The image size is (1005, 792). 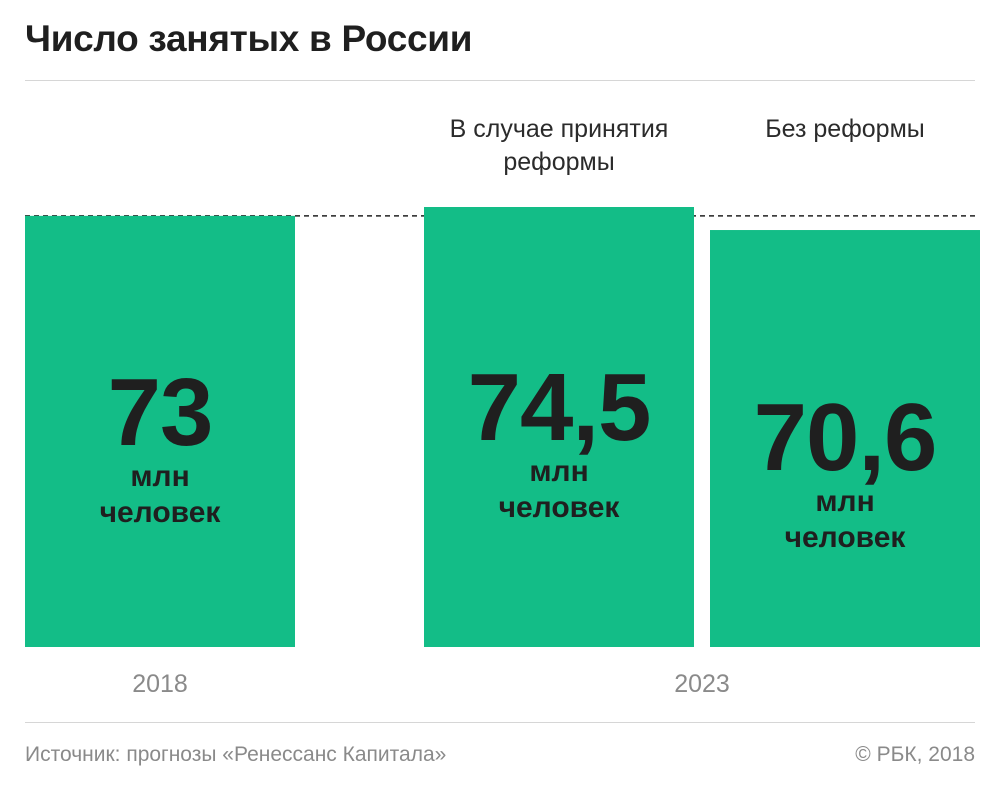 What do you see at coordinates (160, 512) in the screenshot?
I see `value-unit-people-2018: человек` at bounding box center [160, 512].